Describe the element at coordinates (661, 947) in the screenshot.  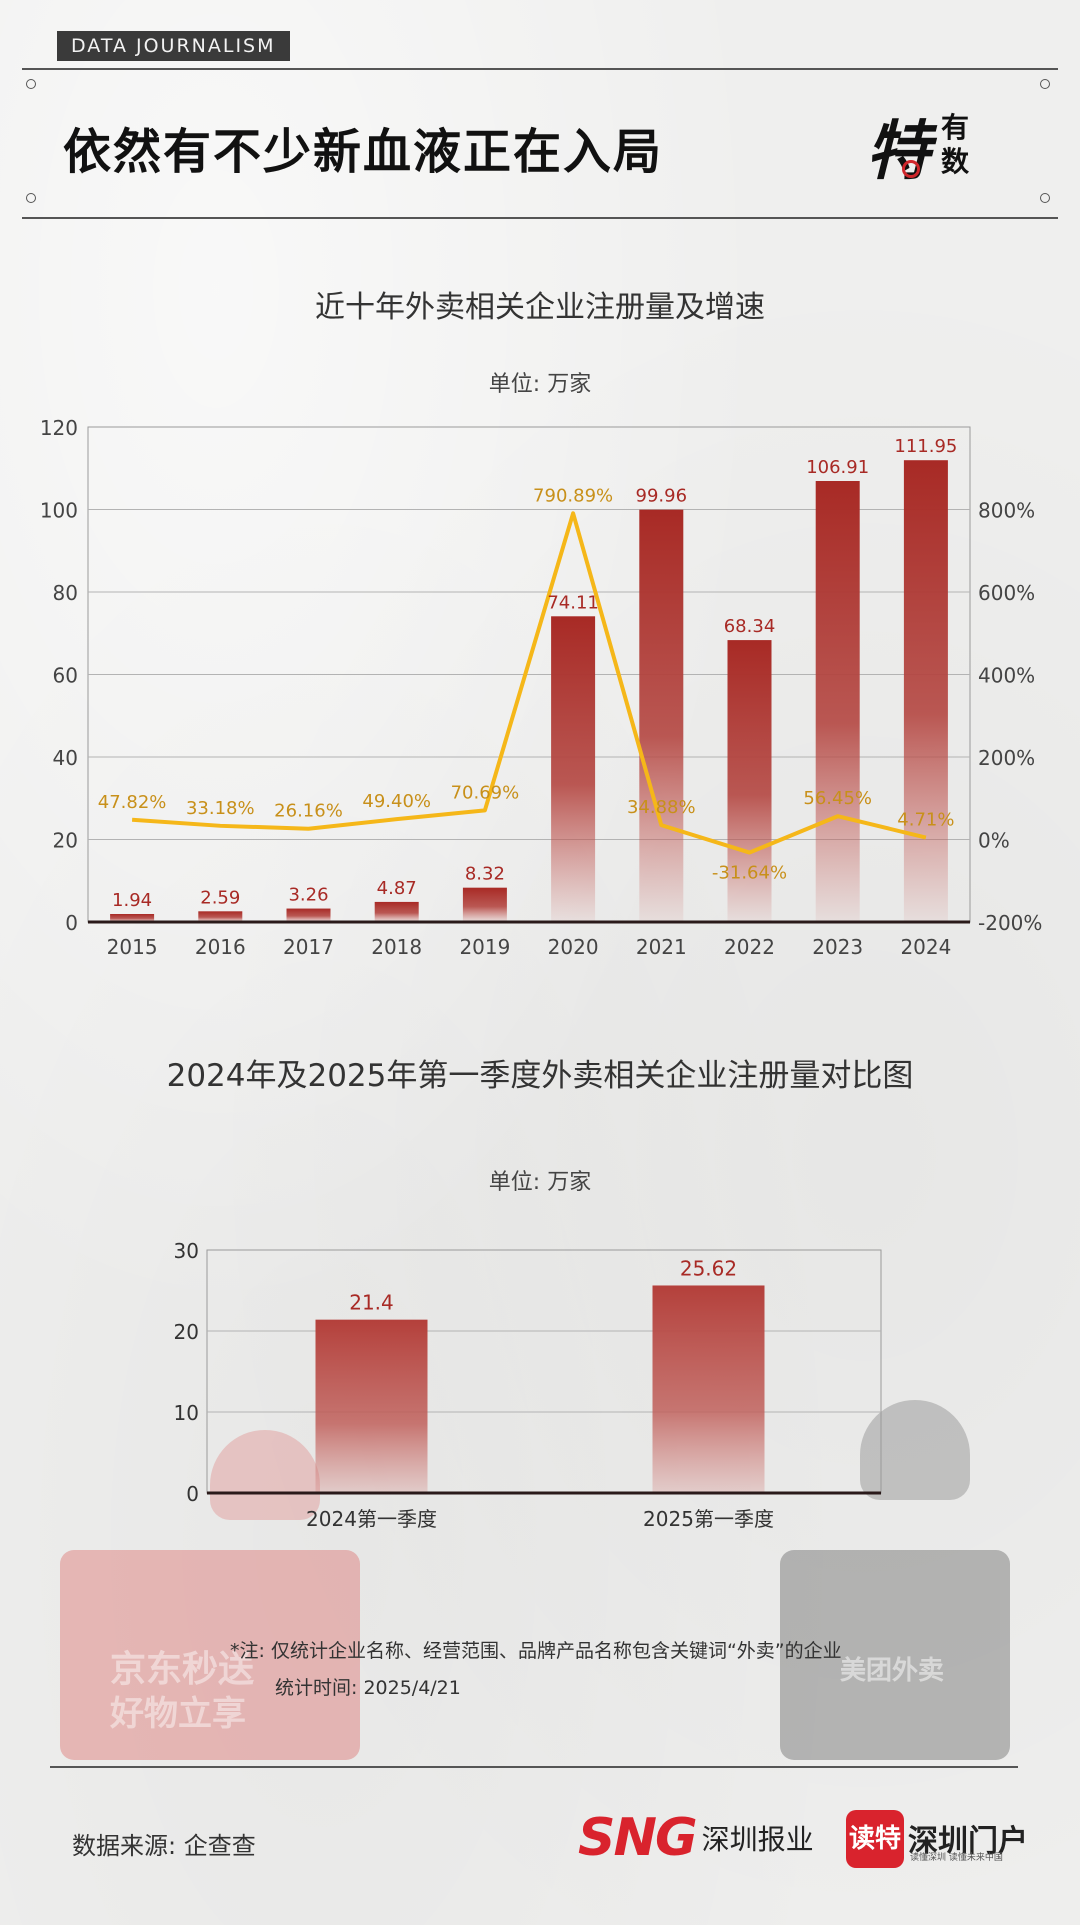
I see `chart1-x-tick-label: 2021` at that location.